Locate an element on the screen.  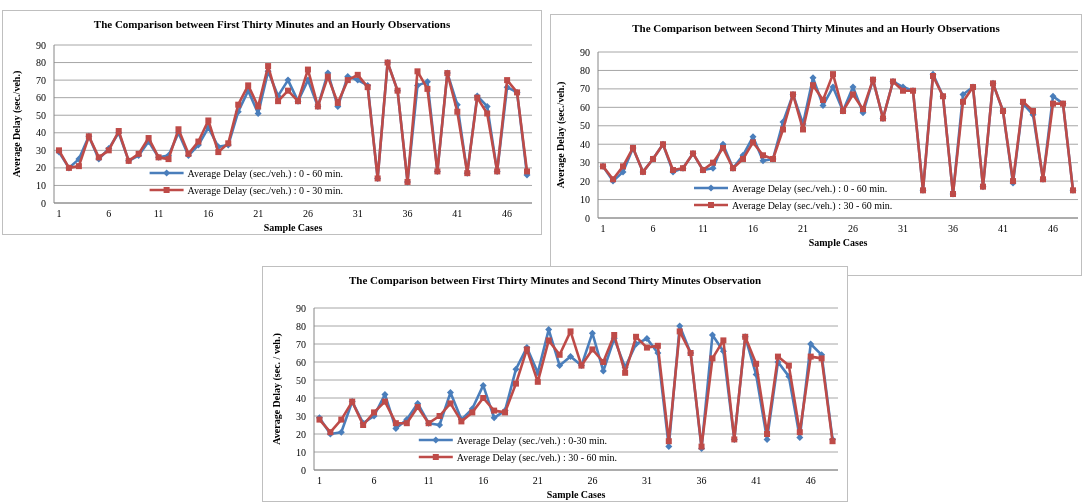
legend-label: Average Delay (sec./veh.) : 0-30 min. is located at coordinates (532, 440).